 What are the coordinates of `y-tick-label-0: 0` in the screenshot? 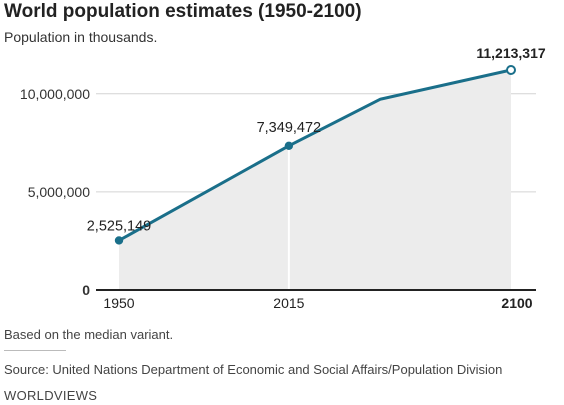 It's located at (86, 290).